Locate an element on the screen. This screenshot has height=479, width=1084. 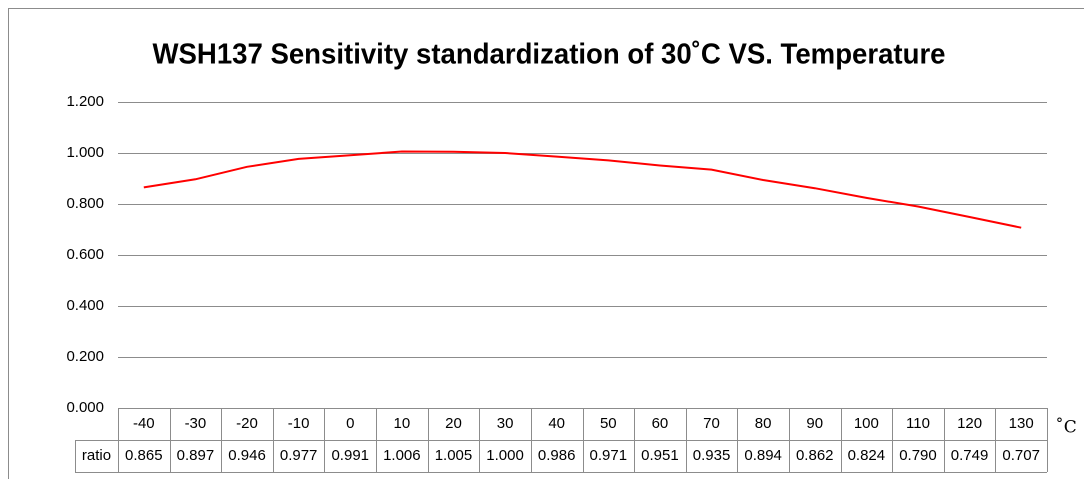
y-tick-label: 0.800 is located at coordinates (85, 203).